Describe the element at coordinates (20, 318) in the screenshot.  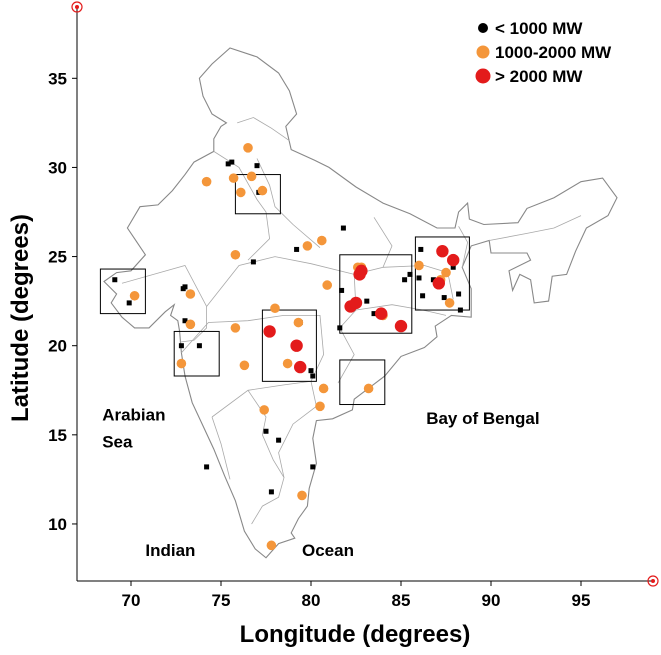
I see `y-axis-label: Latitude (degrees)` at that location.